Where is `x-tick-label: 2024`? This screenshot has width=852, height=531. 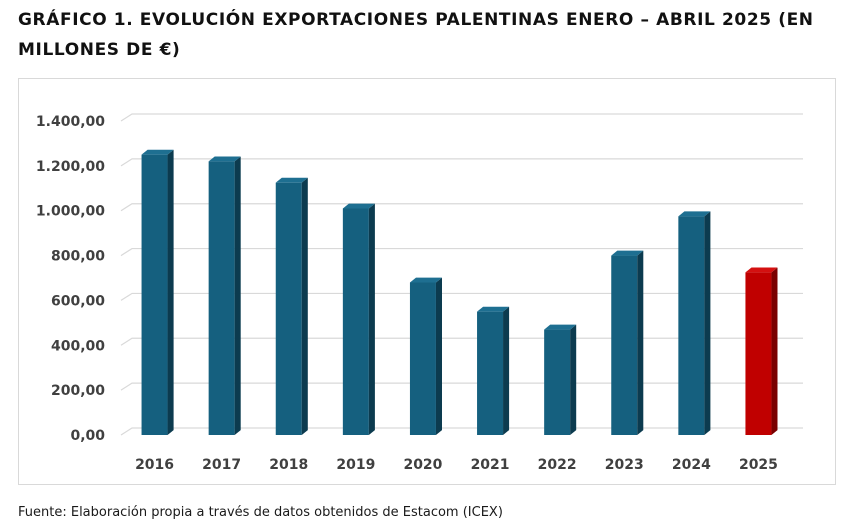 x-tick-label: 2024 is located at coordinates (691, 465).